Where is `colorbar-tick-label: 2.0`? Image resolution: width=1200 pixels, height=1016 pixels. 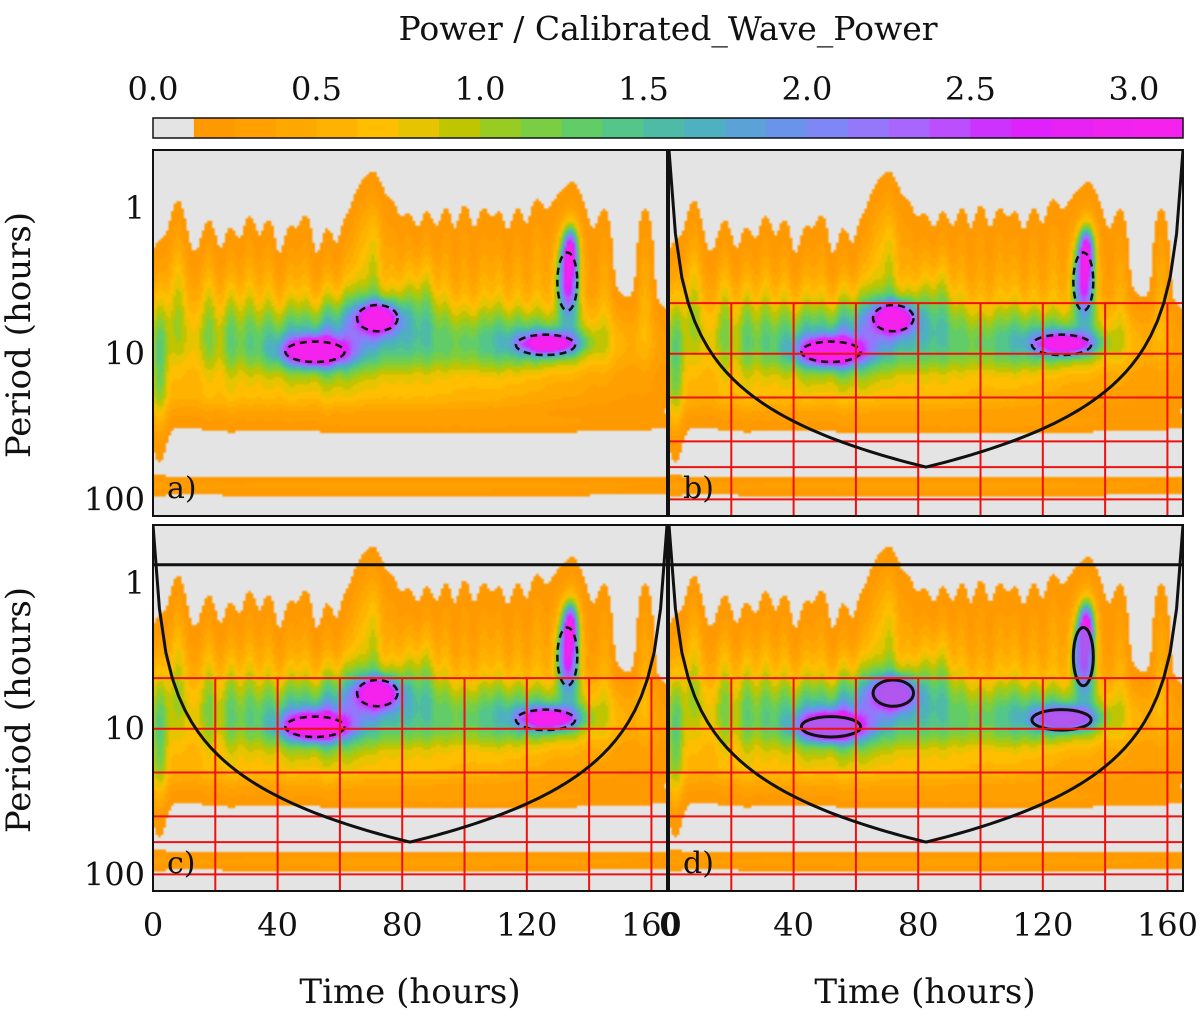
colorbar-tick-label: 2.0 is located at coordinates (807, 89).